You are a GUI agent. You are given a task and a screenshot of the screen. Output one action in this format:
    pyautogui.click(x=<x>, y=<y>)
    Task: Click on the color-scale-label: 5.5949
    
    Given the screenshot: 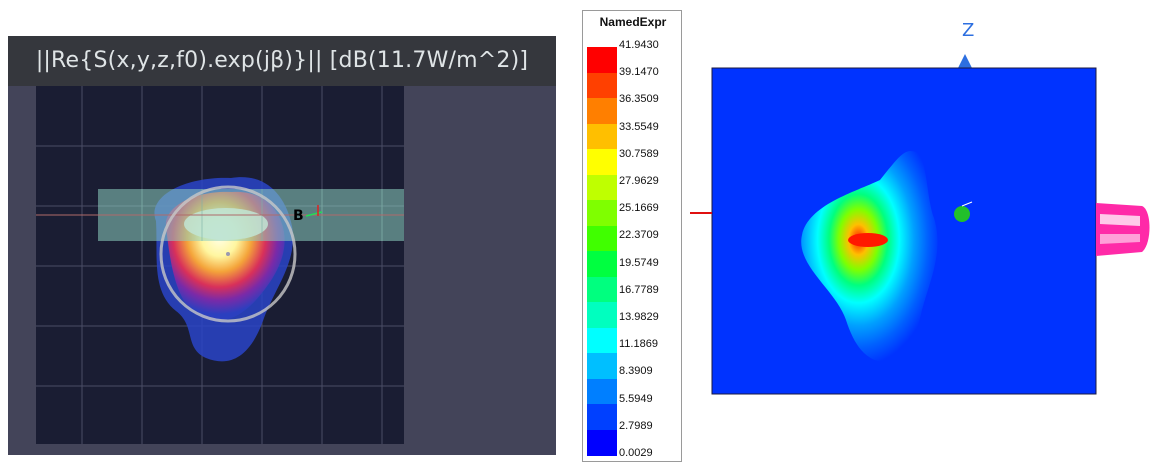 What is the action you would take?
    pyautogui.click(x=636, y=398)
    